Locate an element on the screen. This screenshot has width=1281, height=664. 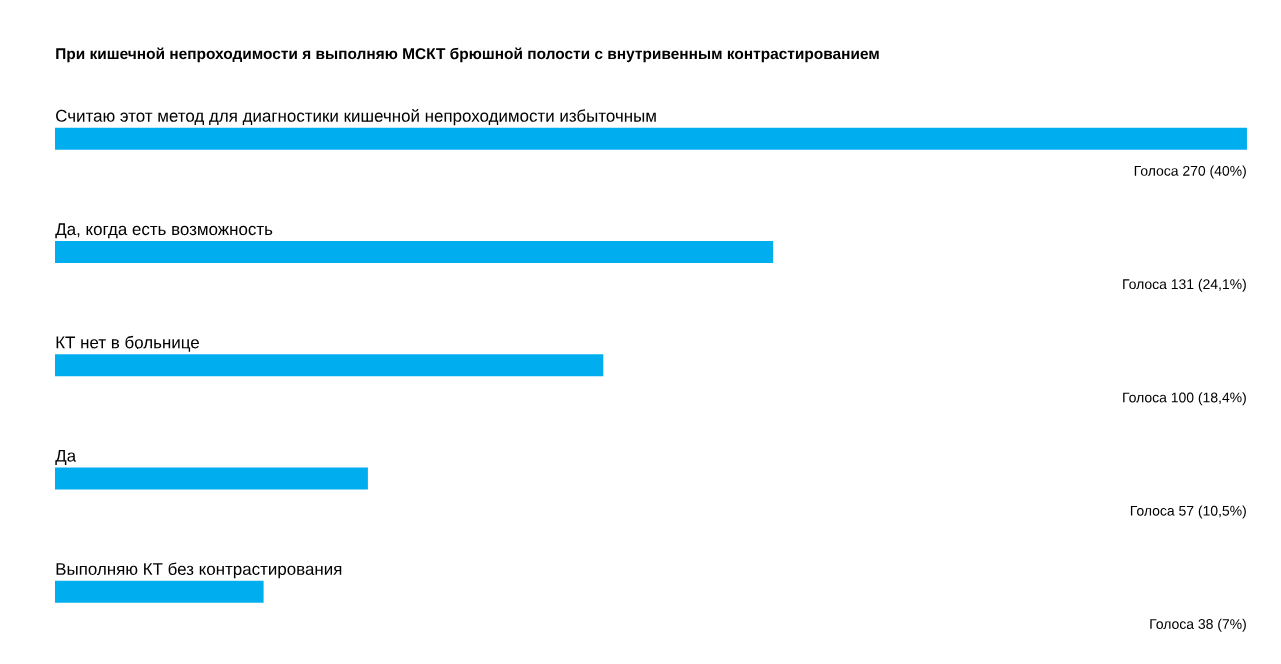
y-tick-label: КТ нет в больнице is located at coordinates (127, 343).